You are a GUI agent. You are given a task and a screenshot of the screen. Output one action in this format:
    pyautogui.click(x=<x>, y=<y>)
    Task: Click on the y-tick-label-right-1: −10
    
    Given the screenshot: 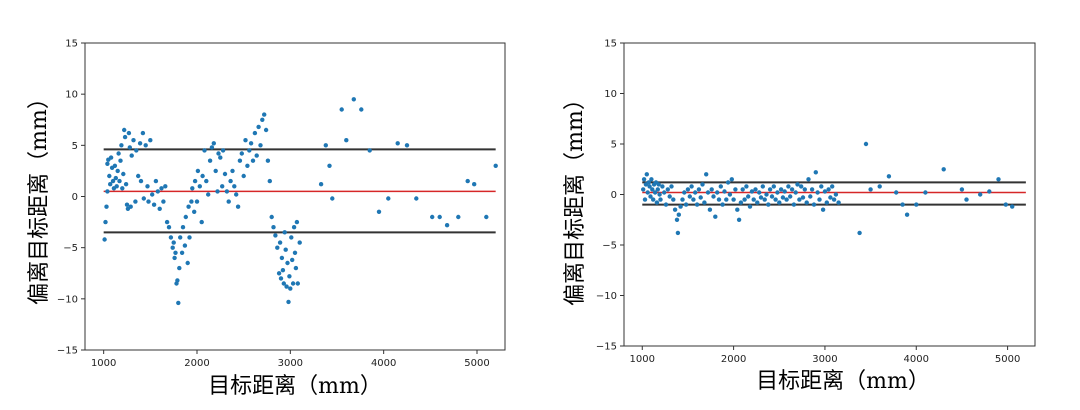 What is the action you would take?
    pyautogui.click(x=606, y=296)
    